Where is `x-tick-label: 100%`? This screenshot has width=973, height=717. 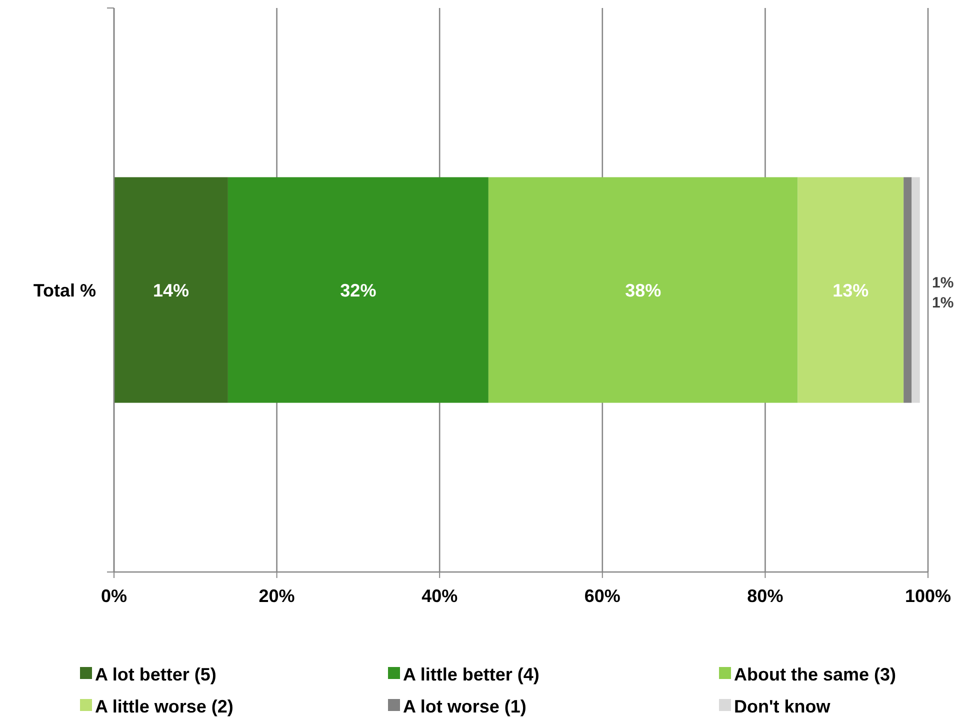
x-tick-label: 100% is located at coordinates (928, 596).